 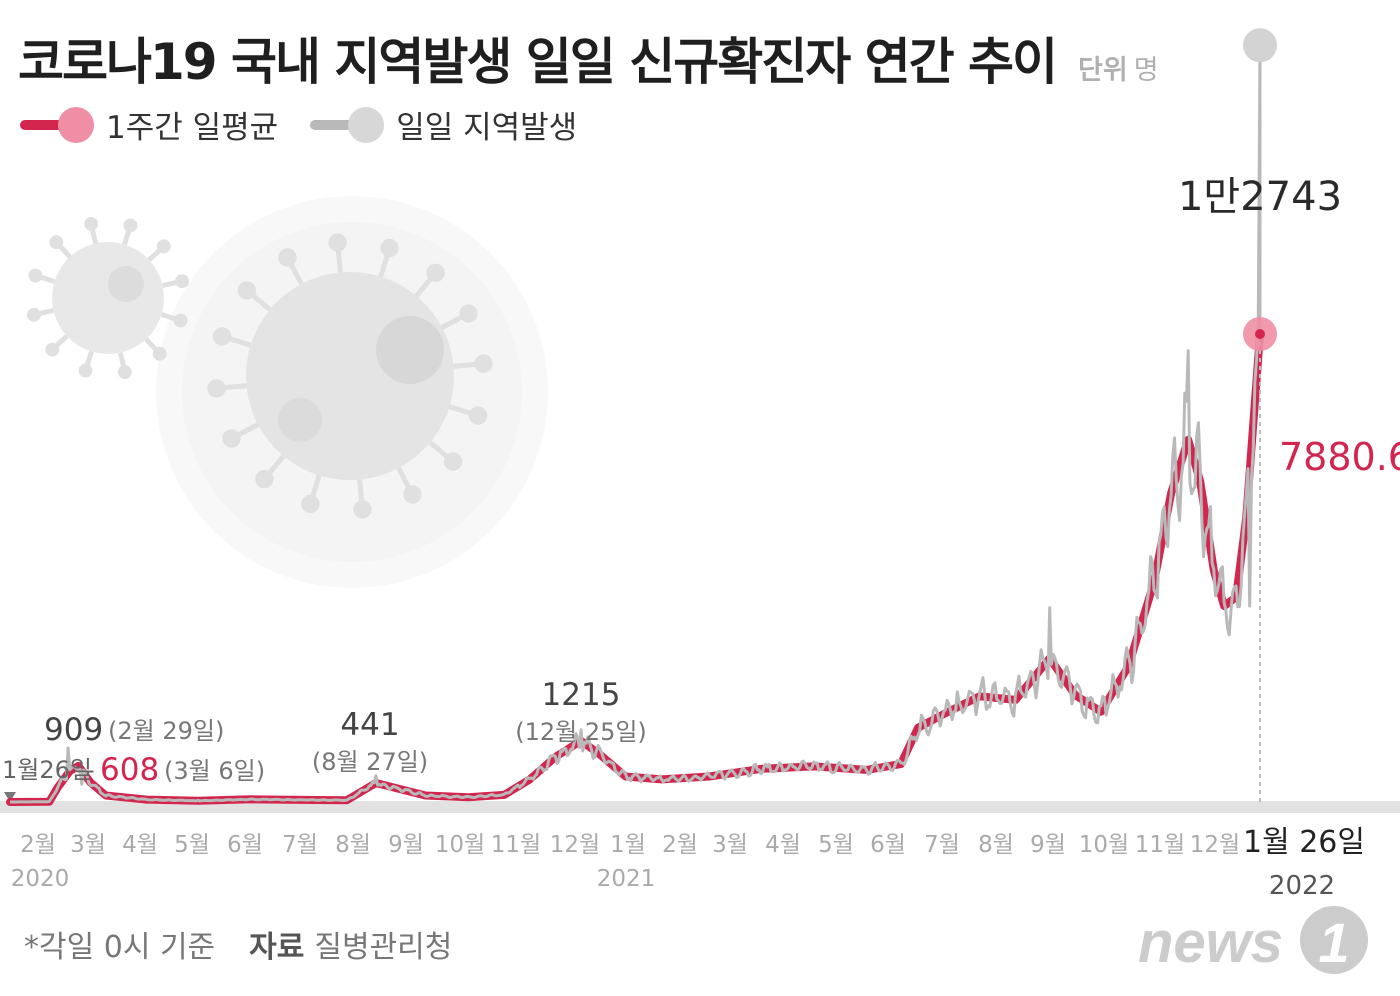 I want to click on annotation-dash: -, so click(x=90, y=770).